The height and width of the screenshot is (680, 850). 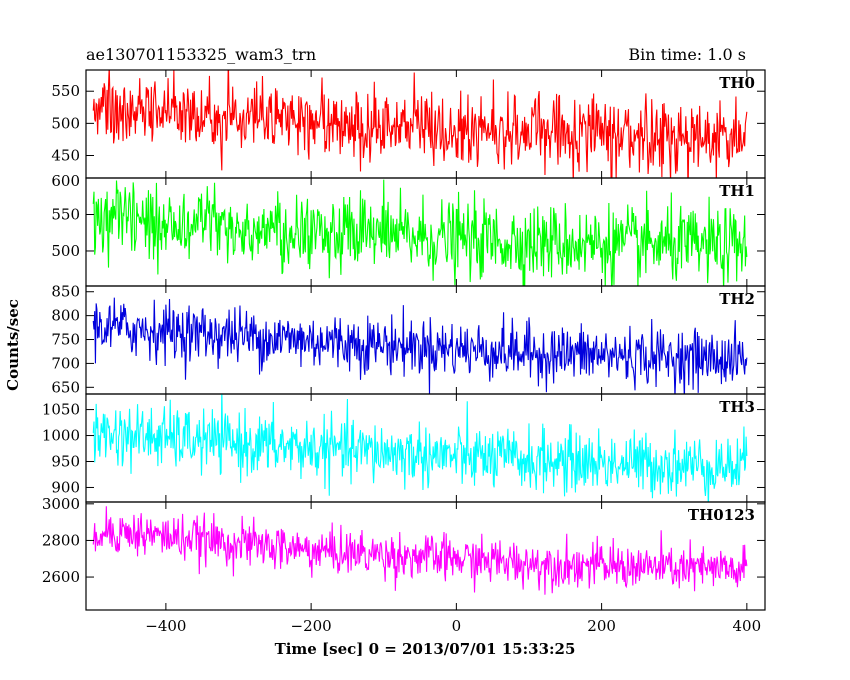 I want to click on x-tick-label: 200, so click(x=601, y=626).